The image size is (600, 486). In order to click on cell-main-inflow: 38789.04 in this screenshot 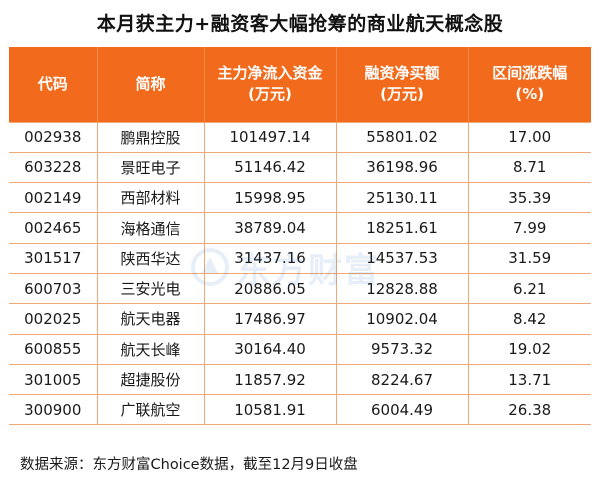, I will do `click(270, 228)`.